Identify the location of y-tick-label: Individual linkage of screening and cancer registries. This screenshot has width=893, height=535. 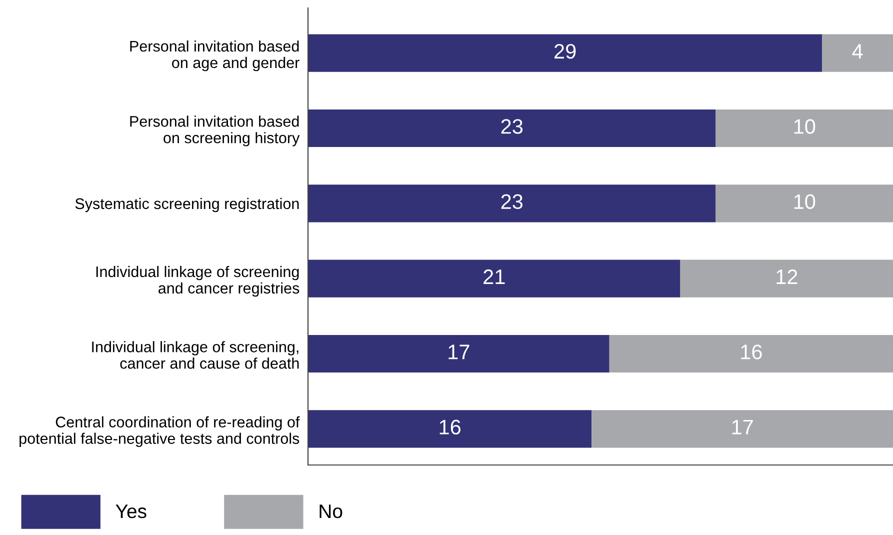
(198, 281).